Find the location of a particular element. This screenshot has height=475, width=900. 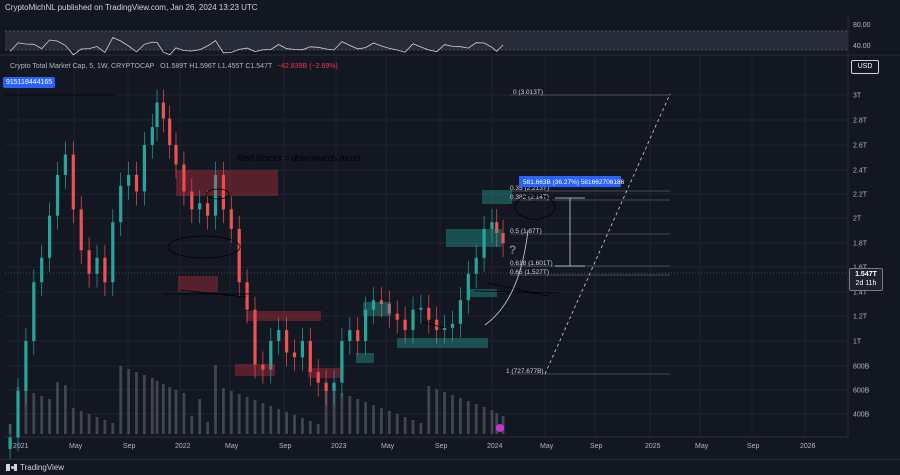

time-axis-tick: 2021 is located at coordinates (21, 446).